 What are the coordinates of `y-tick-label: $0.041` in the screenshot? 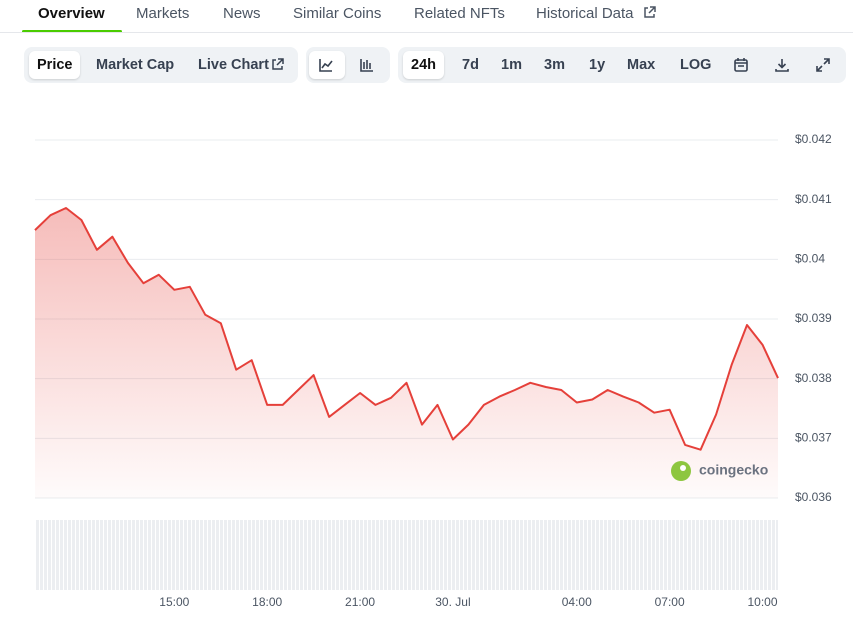 It's located at (813, 199).